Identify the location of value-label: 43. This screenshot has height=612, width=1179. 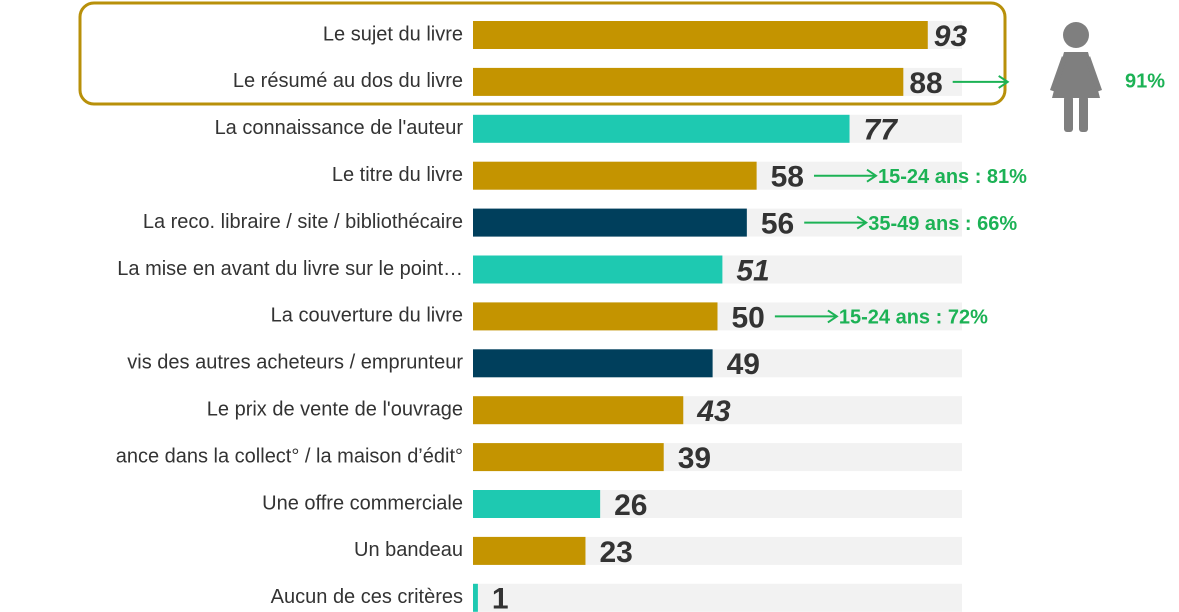
(713, 411).